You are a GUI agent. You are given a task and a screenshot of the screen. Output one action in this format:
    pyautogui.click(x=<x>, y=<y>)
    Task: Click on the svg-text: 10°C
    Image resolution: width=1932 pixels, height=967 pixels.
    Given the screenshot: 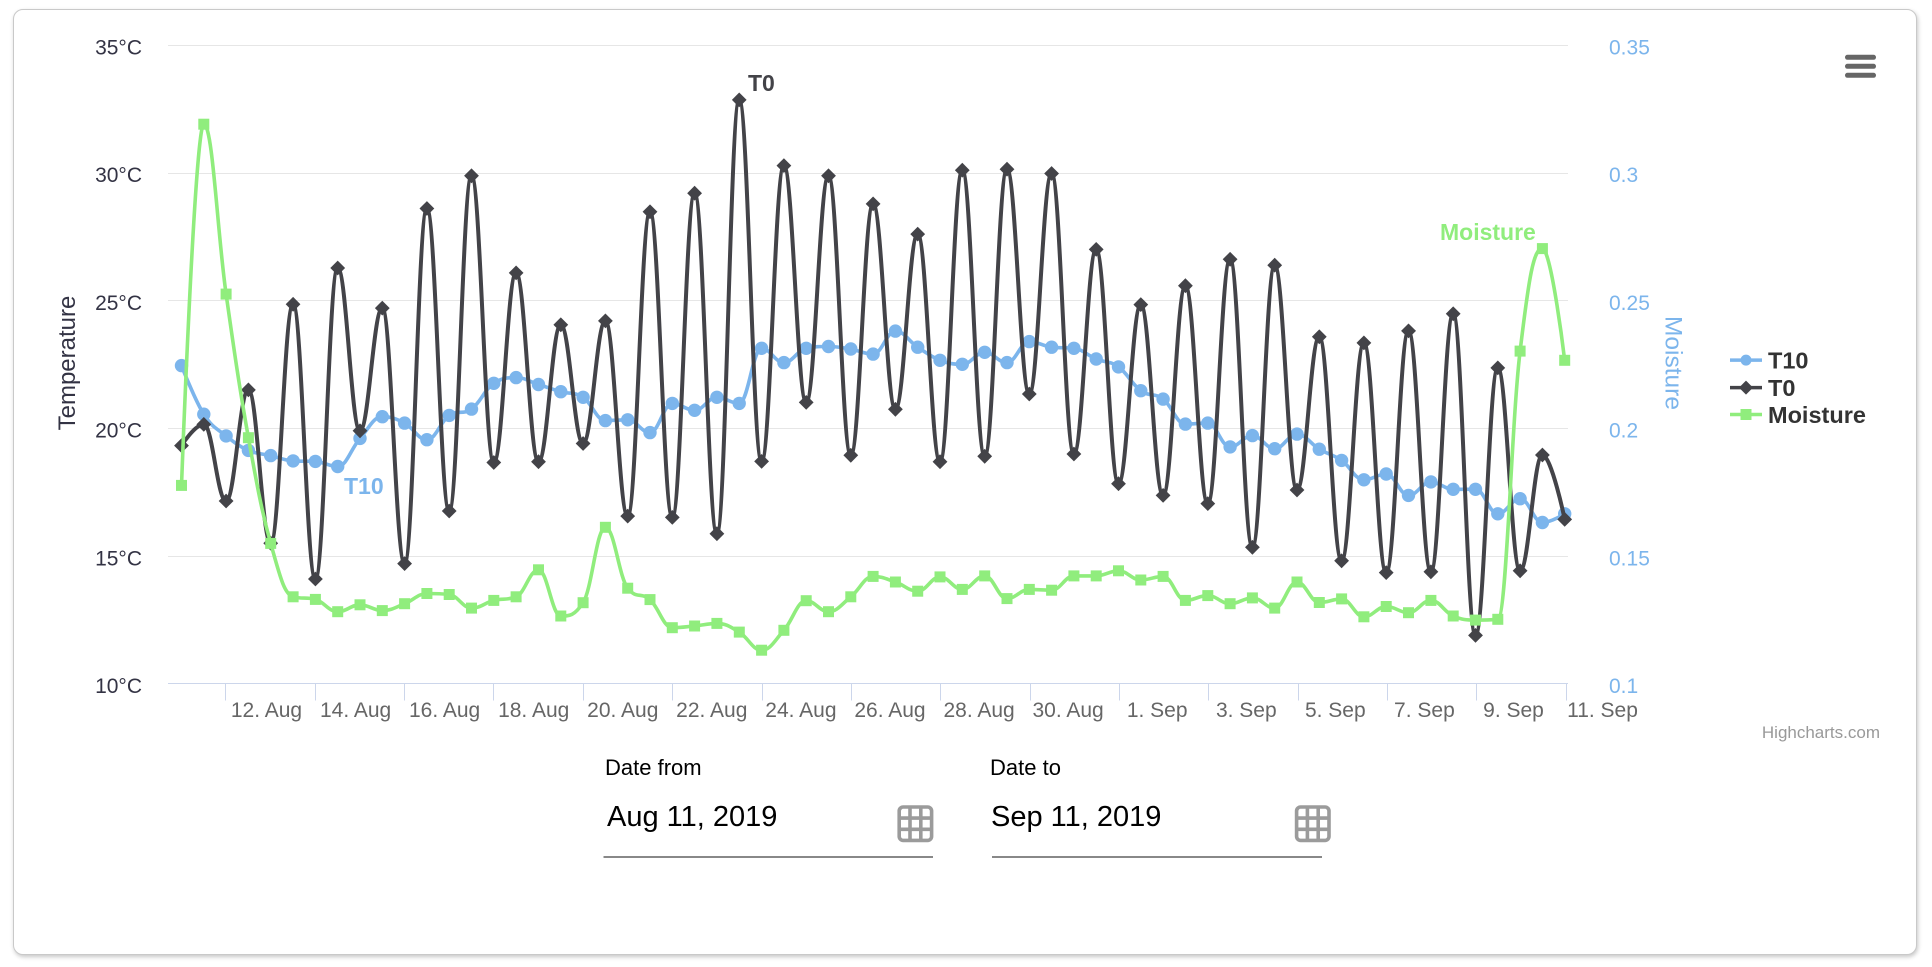 What is the action you would take?
    pyautogui.click(x=118, y=686)
    